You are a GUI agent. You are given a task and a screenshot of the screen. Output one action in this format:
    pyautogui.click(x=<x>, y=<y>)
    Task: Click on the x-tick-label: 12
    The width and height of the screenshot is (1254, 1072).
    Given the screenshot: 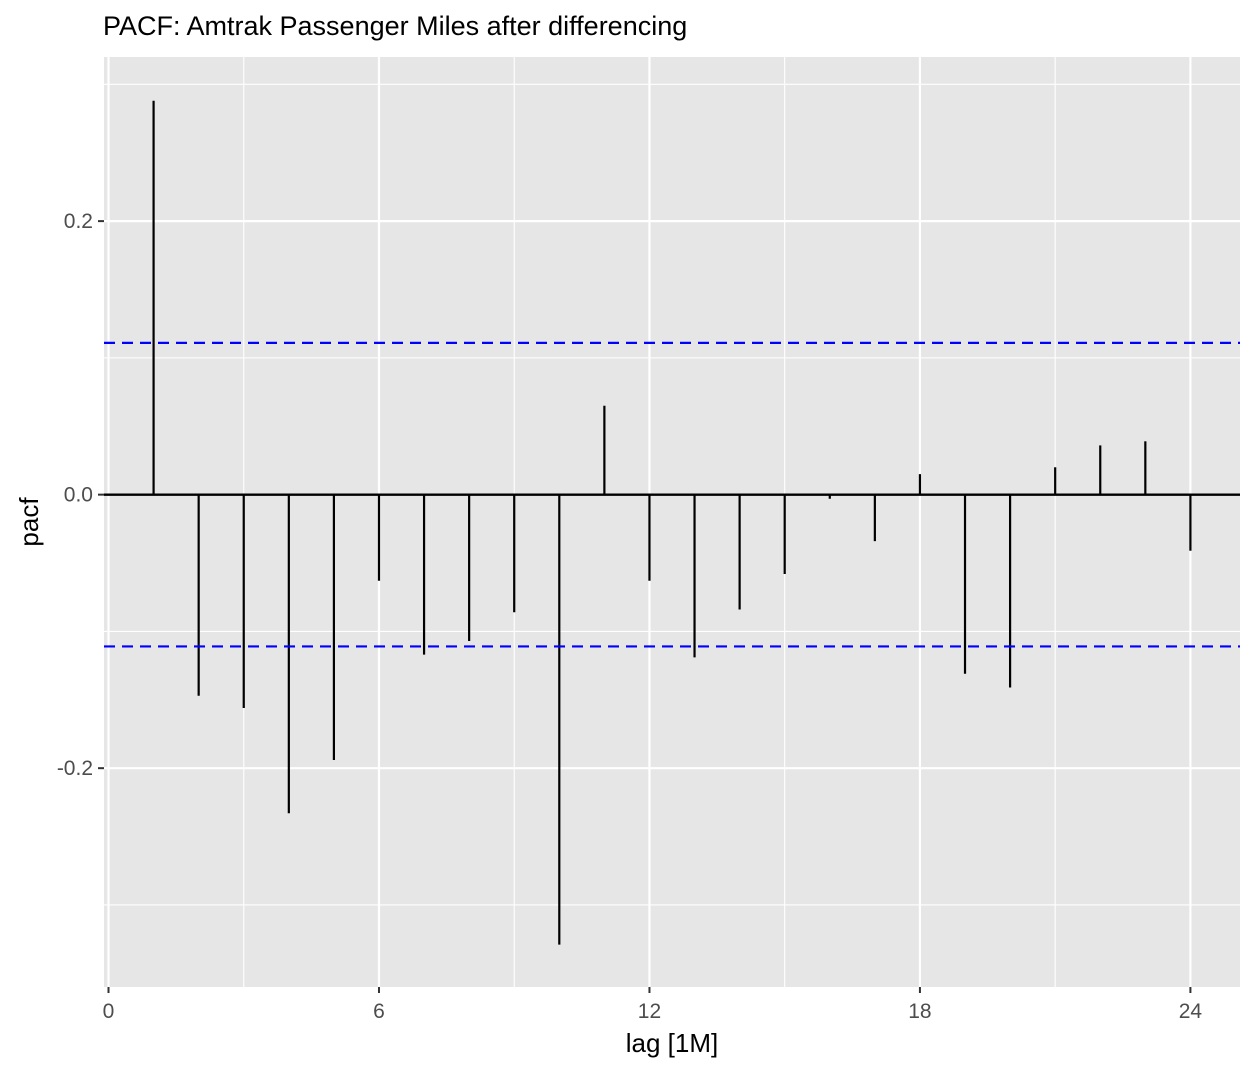 What is the action you would take?
    pyautogui.click(x=649, y=1011)
    